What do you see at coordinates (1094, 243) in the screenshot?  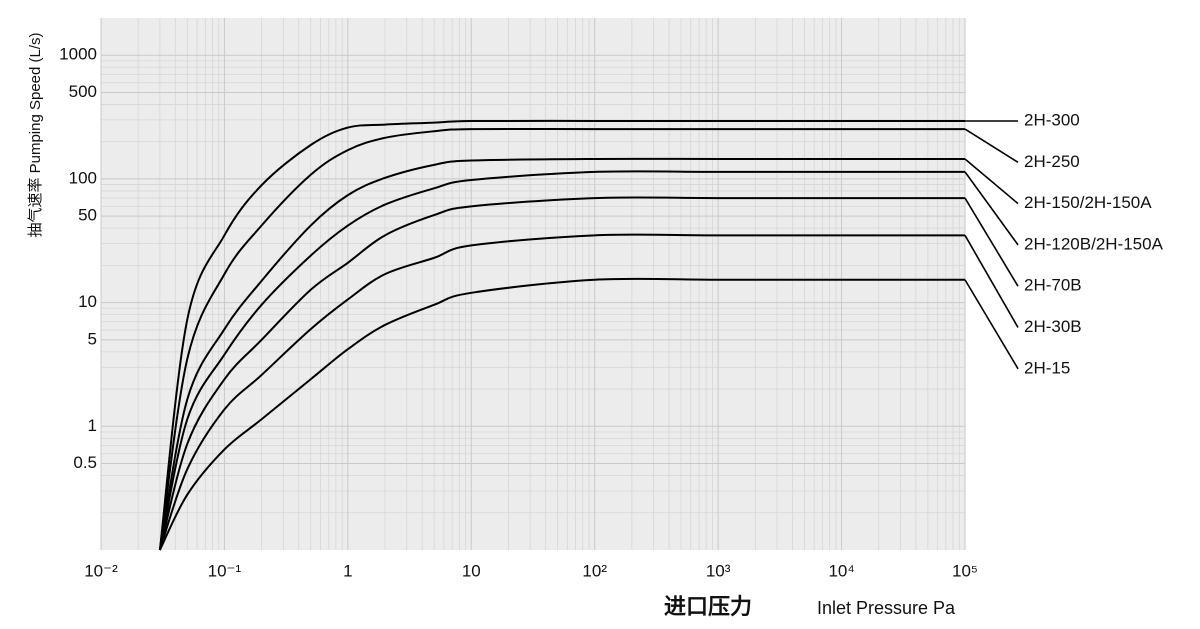 I see `series-label: 2H-120B/2H-150A` at bounding box center [1094, 243].